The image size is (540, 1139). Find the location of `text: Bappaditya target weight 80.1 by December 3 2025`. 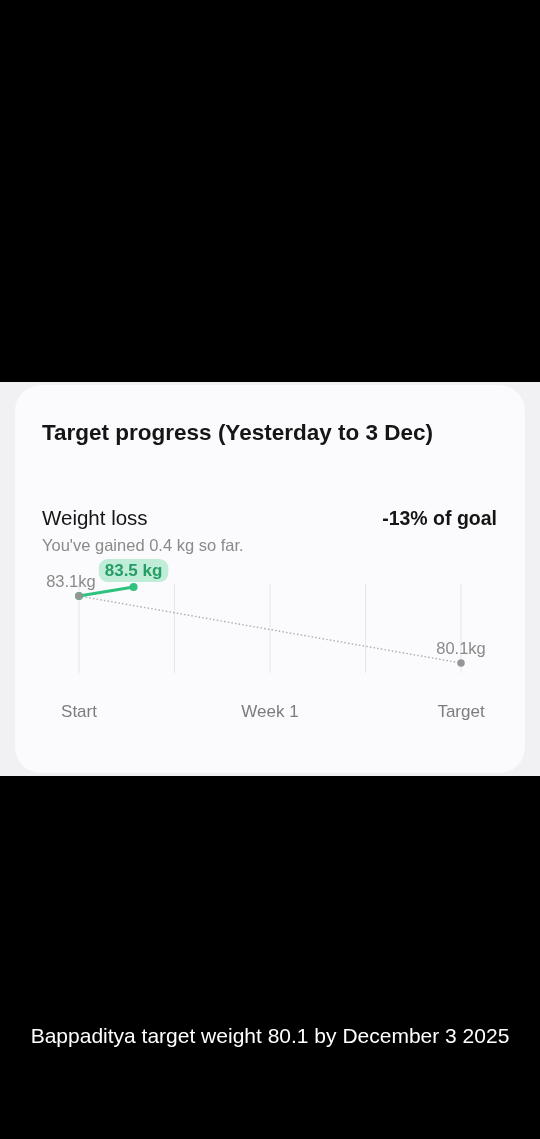

text: Bappaditya target weight 80.1 by December 3 2025 is located at coordinates (270, 1035).